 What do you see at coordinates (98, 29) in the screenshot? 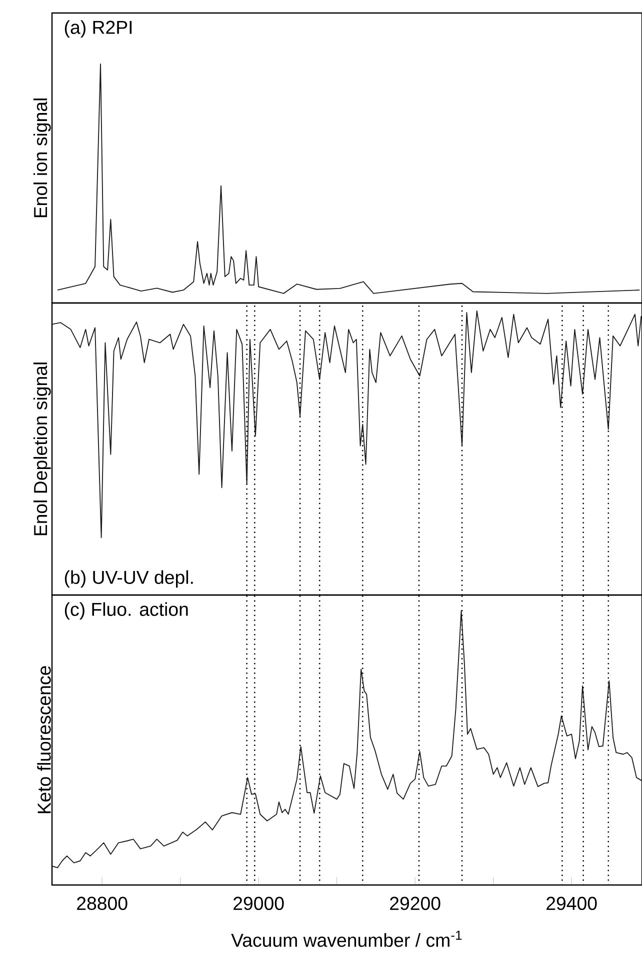
I see `chart-title: (a) R2PI` at bounding box center [98, 29].